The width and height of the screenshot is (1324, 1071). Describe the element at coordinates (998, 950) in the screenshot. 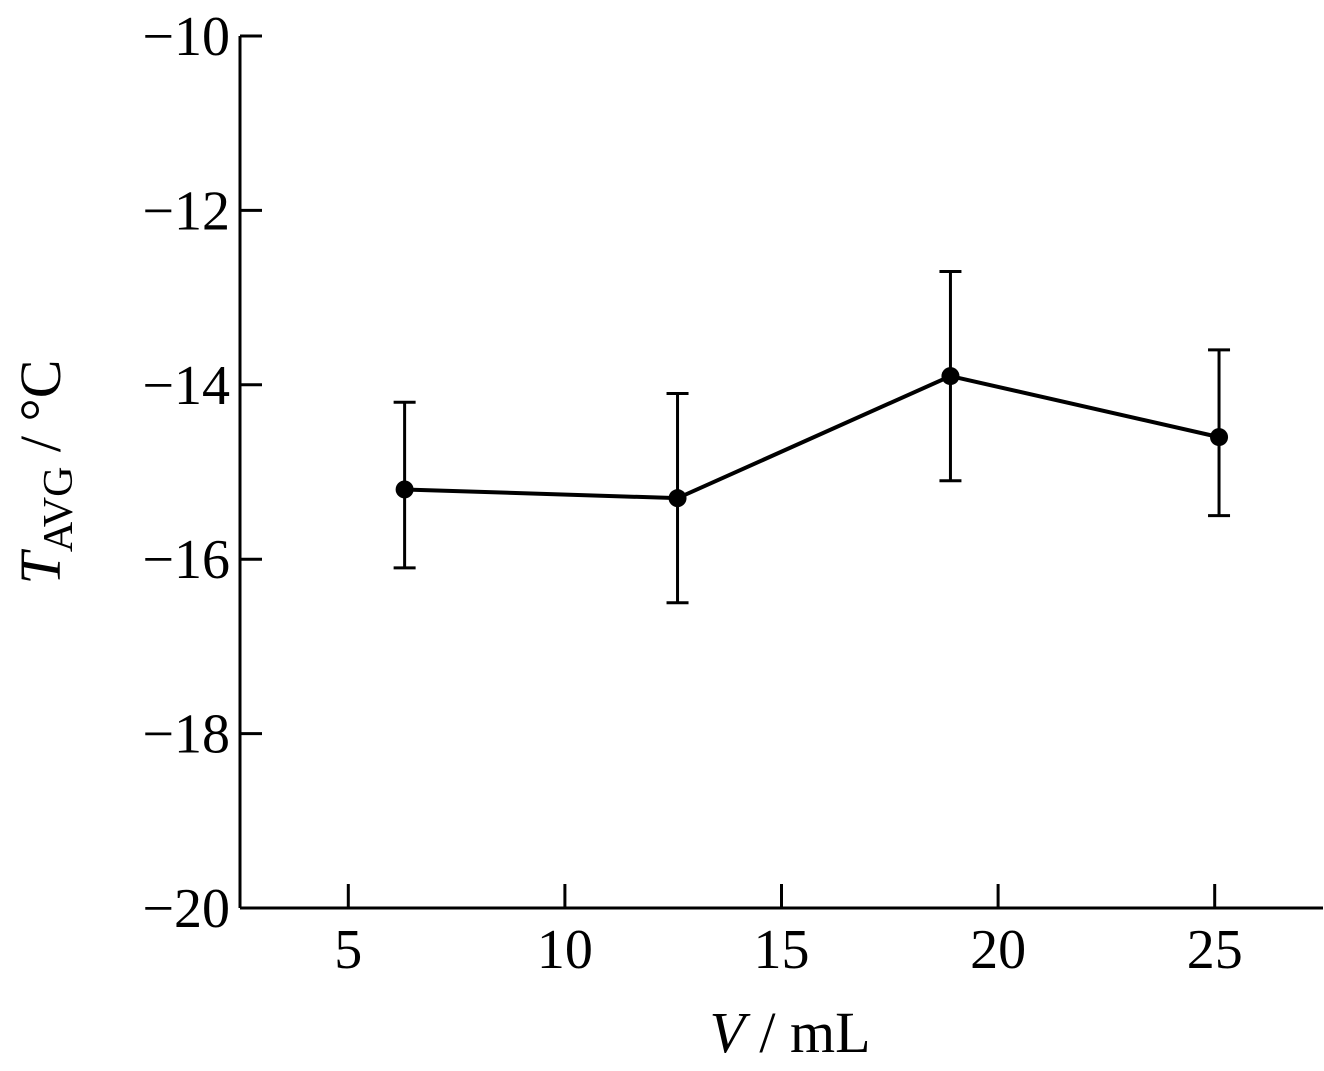

I see `x-tick-label: 20` at that location.